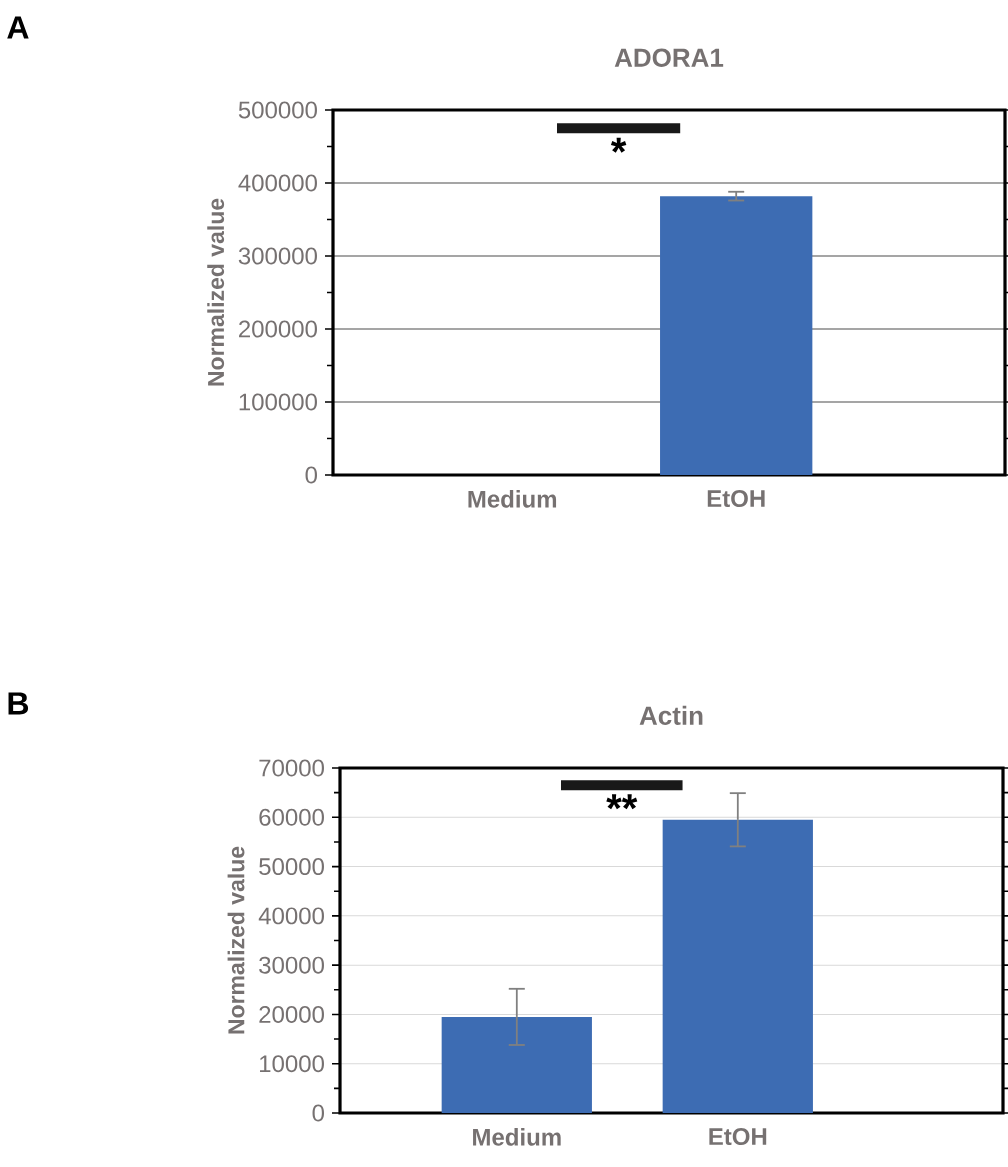 This screenshot has width=1008, height=1167. What do you see at coordinates (277, 110) in the screenshot?
I see `y-tick-label: 500000` at bounding box center [277, 110].